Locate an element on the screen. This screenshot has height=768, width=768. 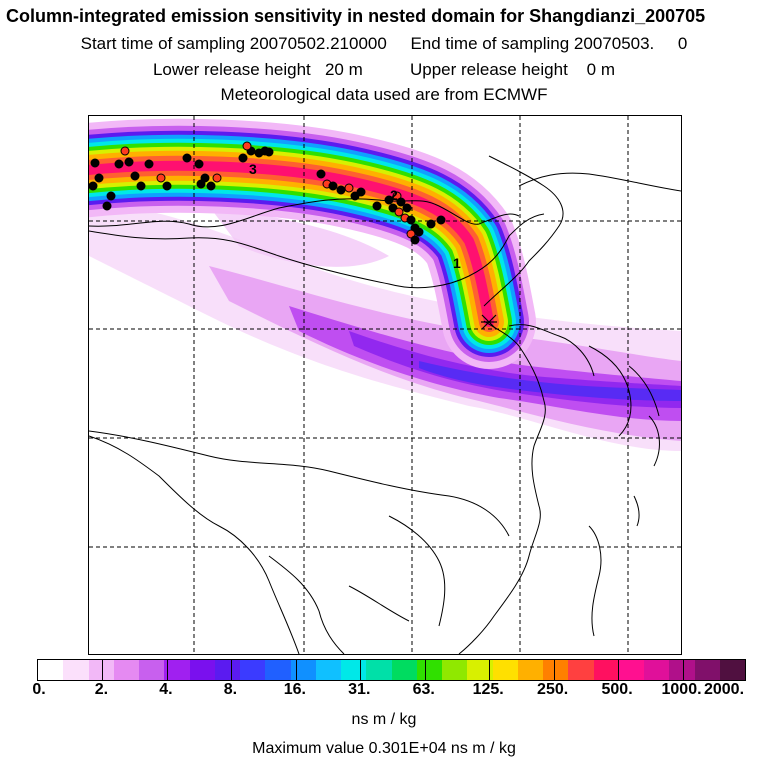
color-scale-tick-label: 8. is located at coordinates (230, 689).